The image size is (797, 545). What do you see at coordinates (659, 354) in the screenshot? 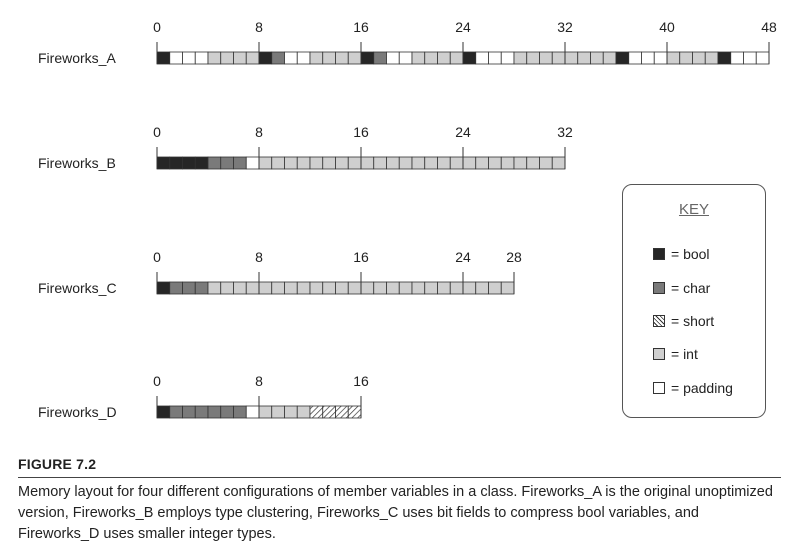
I see `int-swatch` at bounding box center [659, 354].